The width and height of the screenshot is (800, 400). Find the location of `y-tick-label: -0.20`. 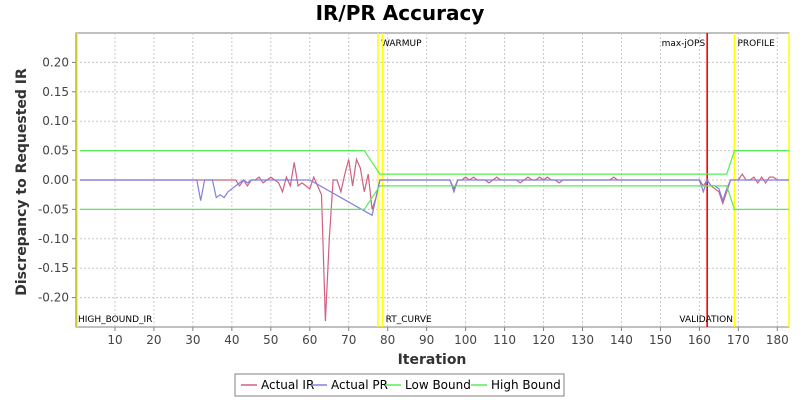

y-tick-label: -0.20 is located at coordinates (53, 298).